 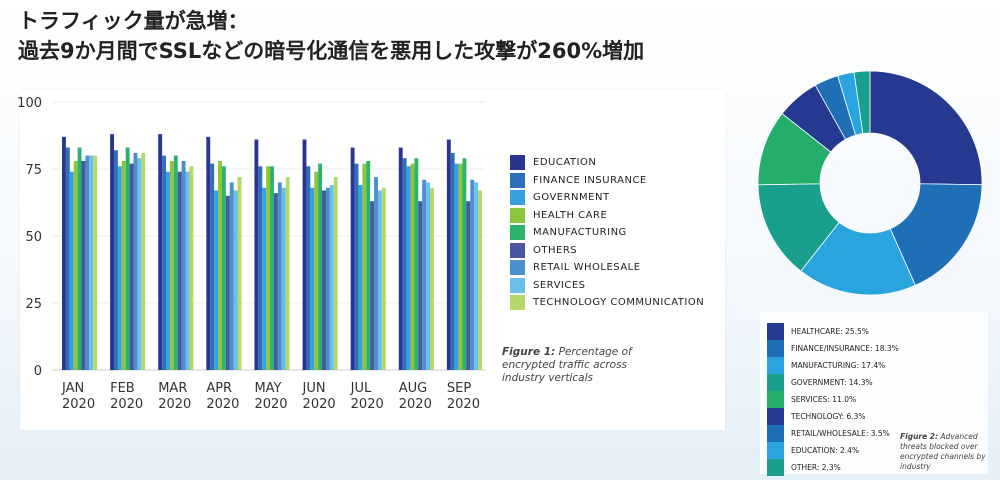 What do you see at coordinates (580, 233) in the screenshot?
I see `legend-label: MANUFACTURING` at bounding box center [580, 233].